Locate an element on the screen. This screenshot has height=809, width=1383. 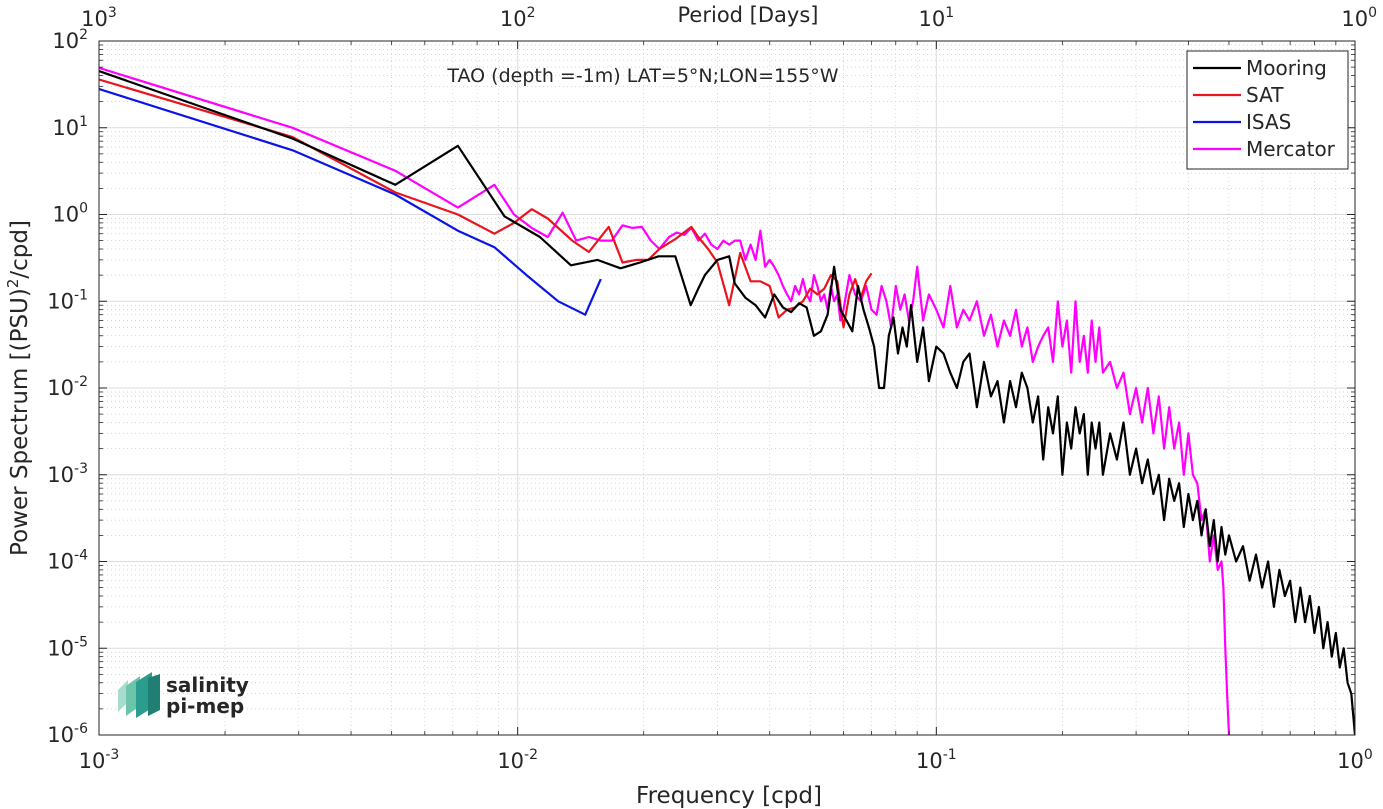
top-tick-label: 10³ is located at coordinates (99, 18).